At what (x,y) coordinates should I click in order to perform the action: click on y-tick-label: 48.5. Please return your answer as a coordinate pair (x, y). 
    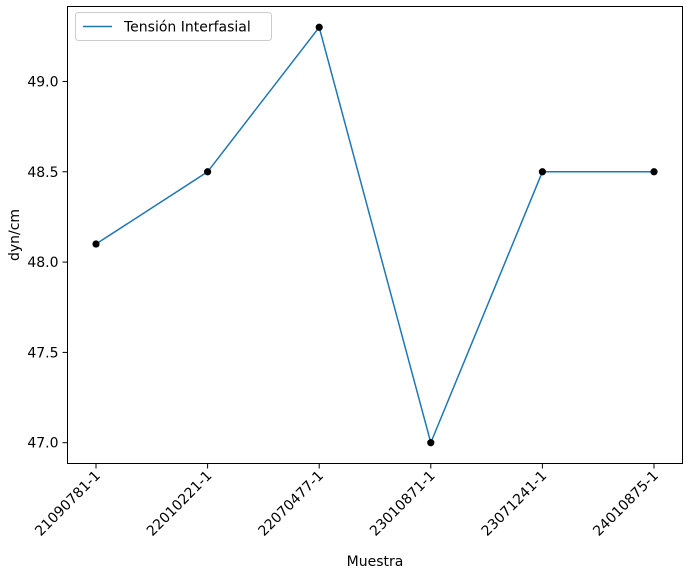
    Looking at the image, I should click on (42, 173).